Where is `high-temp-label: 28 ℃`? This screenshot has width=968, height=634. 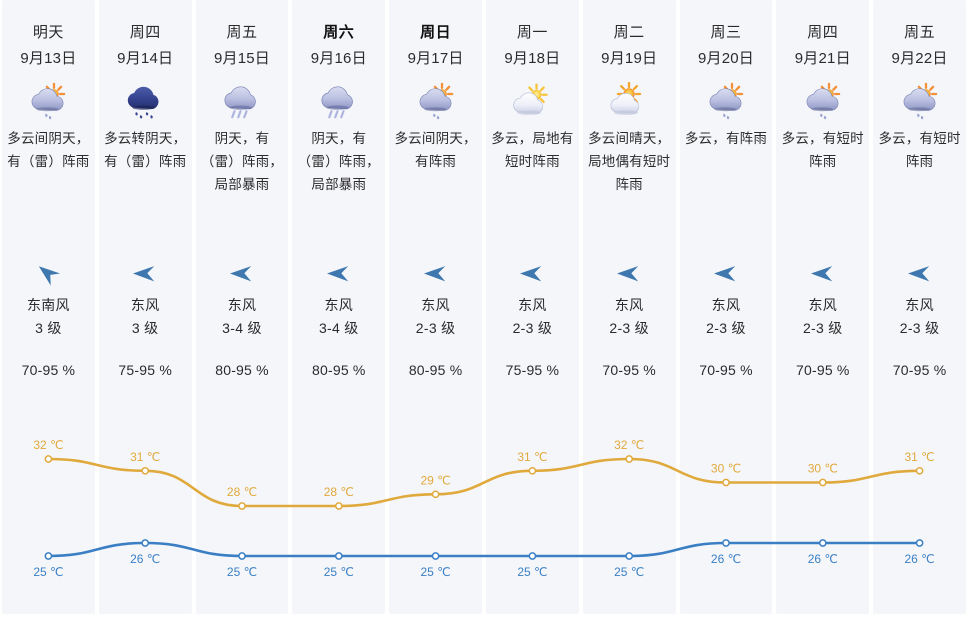 high-temp-label: 28 ℃ is located at coordinates (339, 492).